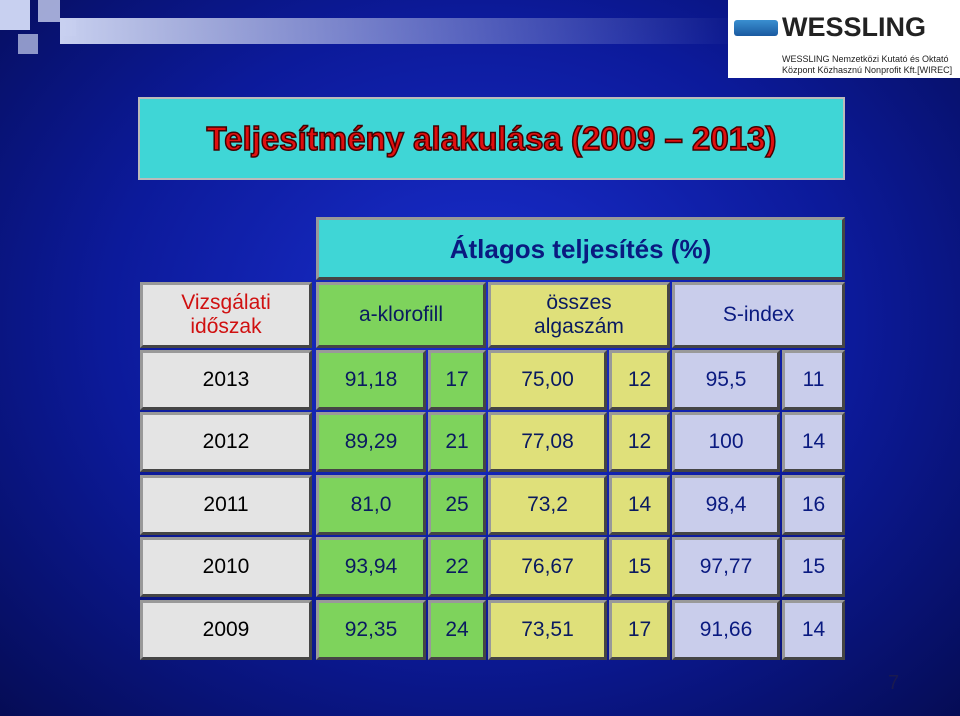 Image resolution: width=960 pixels, height=716 pixels. What do you see at coordinates (579, 326) in the screenshot?
I see `cell-text: algaszám` at bounding box center [579, 326].